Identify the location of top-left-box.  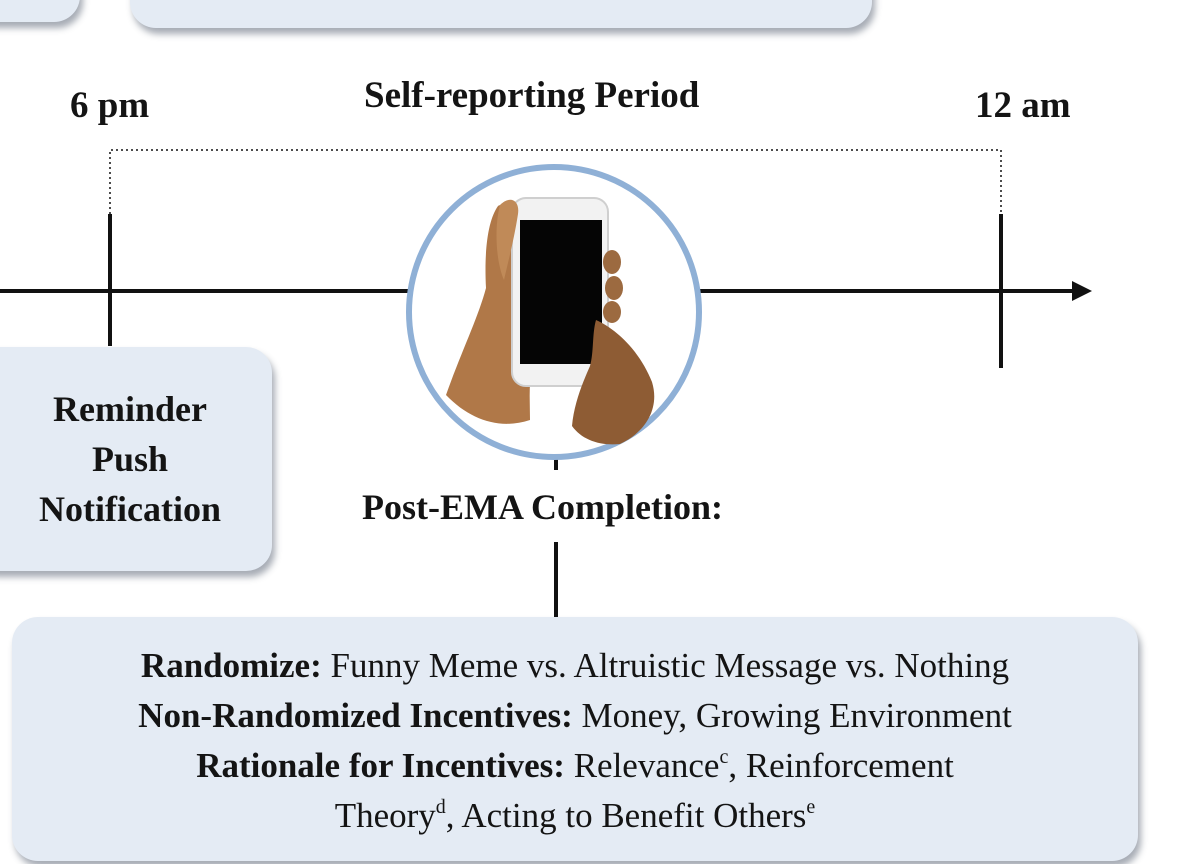
(40, 11).